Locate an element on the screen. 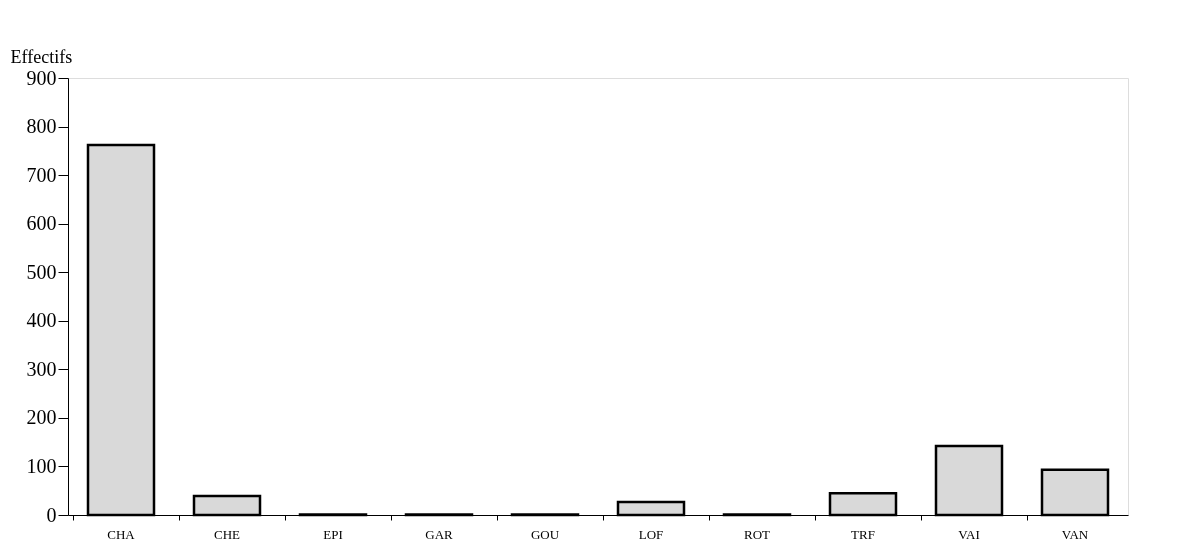  y-tick-label: 900 is located at coordinates (41, 77).